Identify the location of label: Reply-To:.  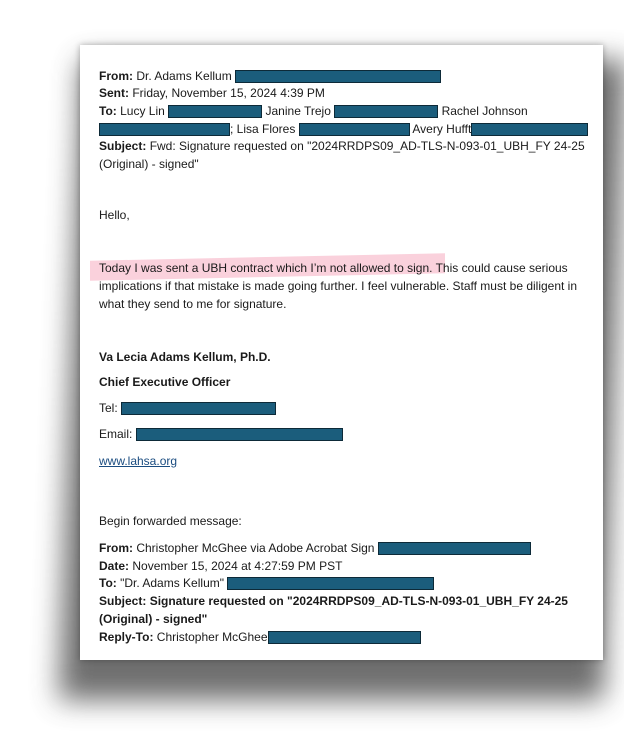
(126, 637).